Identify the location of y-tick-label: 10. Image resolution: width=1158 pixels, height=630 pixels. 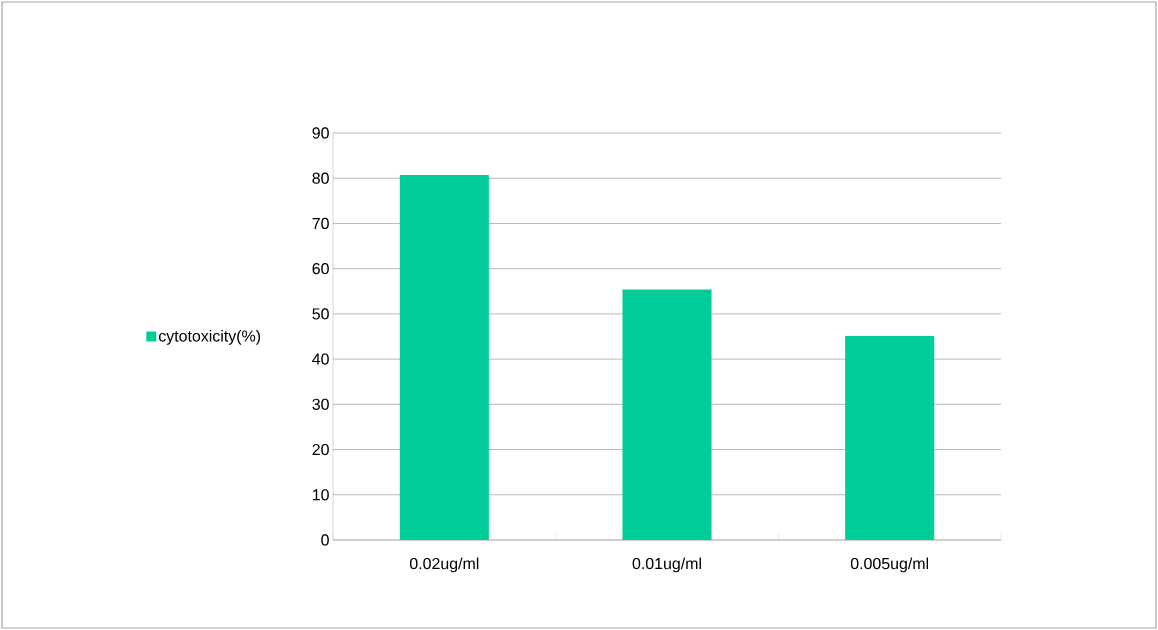
(320, 495).